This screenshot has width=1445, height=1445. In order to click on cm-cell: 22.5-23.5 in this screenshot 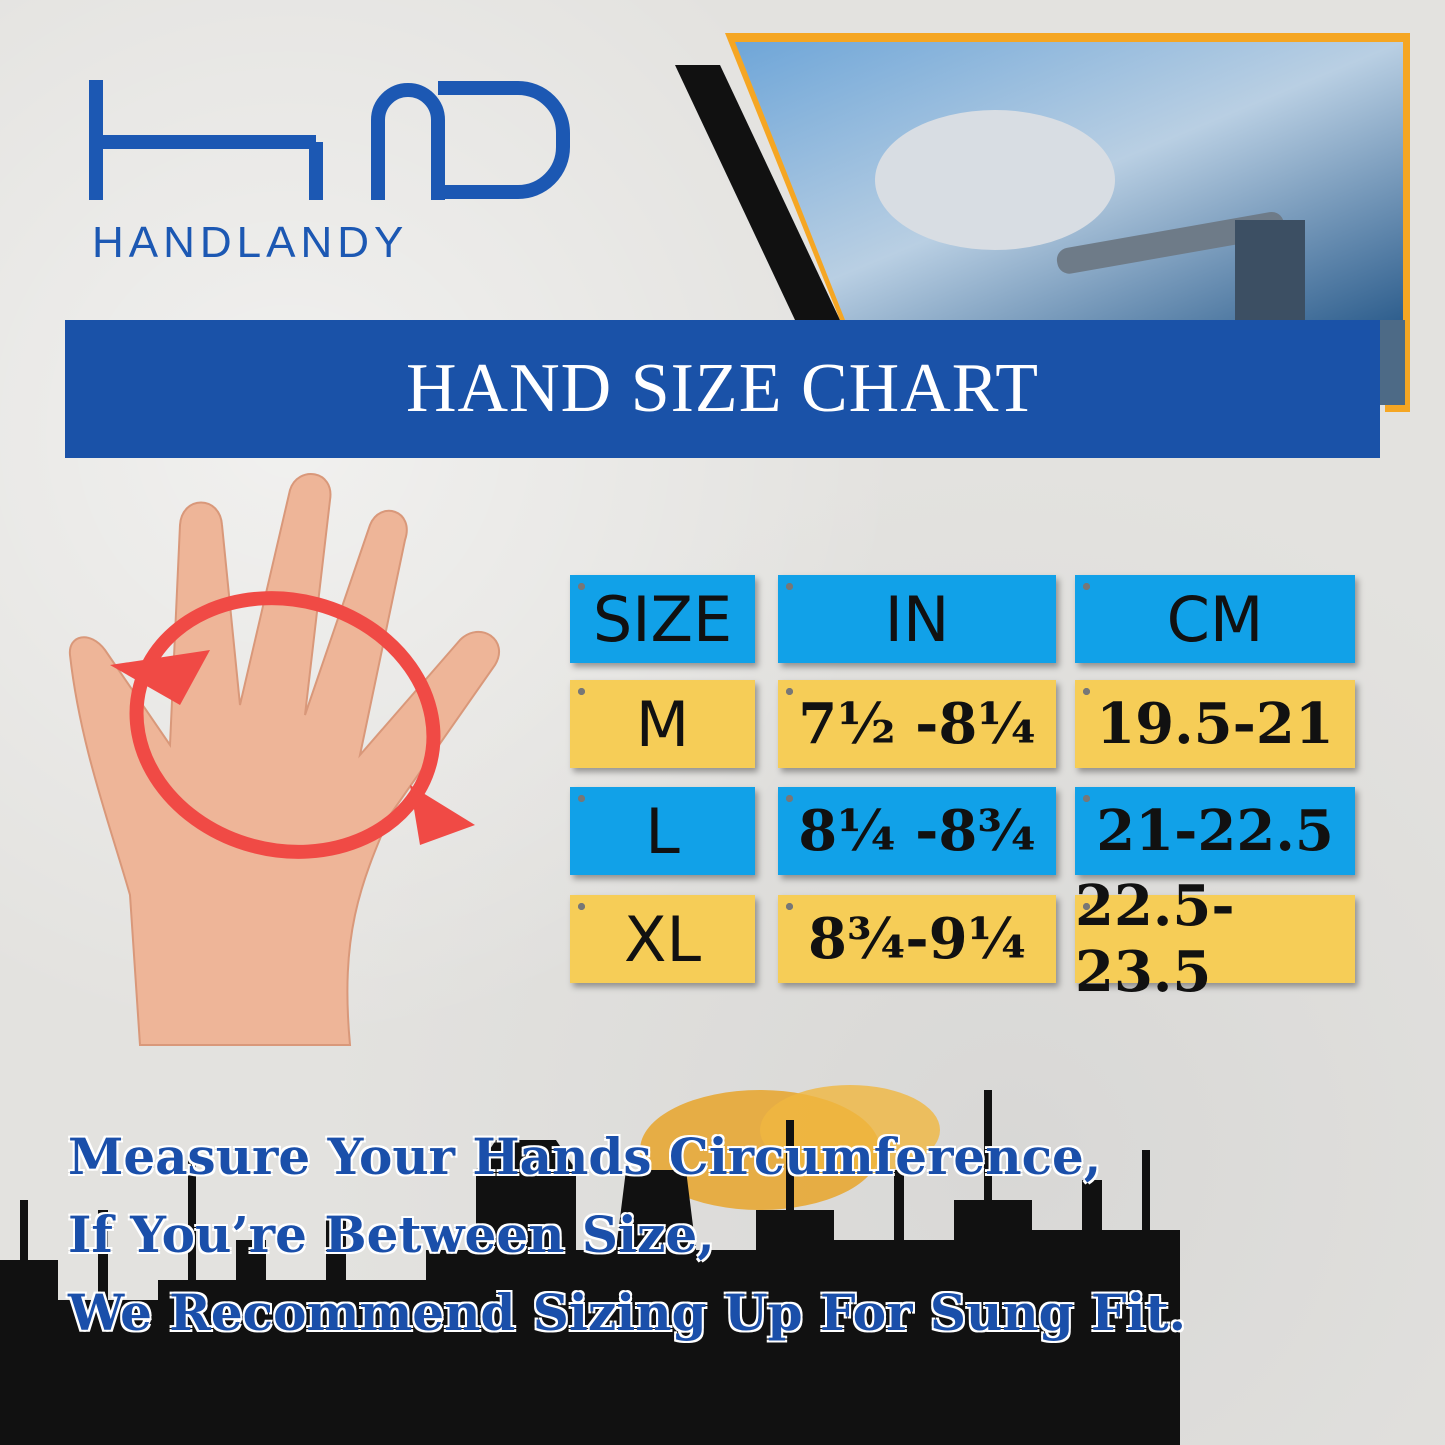, I will do `click(1215, 939)`.